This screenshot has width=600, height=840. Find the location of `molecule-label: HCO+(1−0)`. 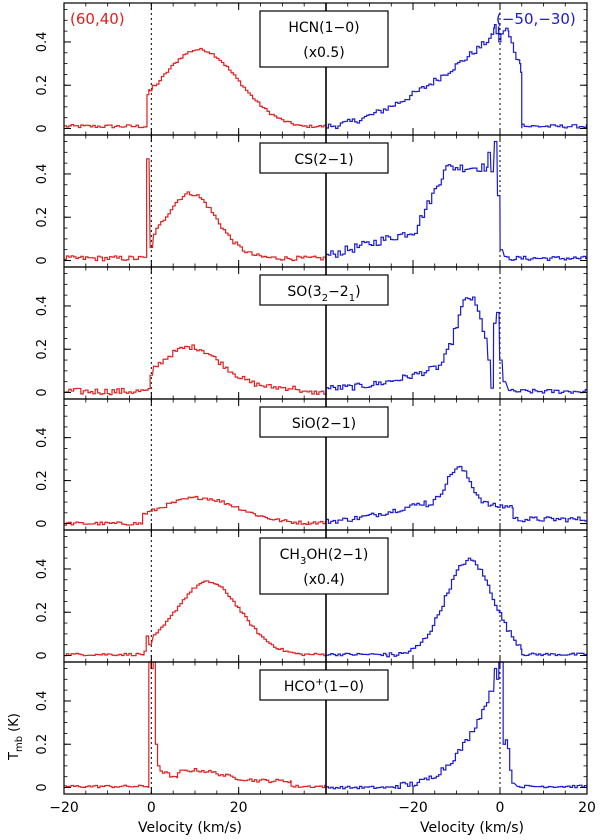

molecule-label: HCO+(1−0) is located at coordinates (324, 686).